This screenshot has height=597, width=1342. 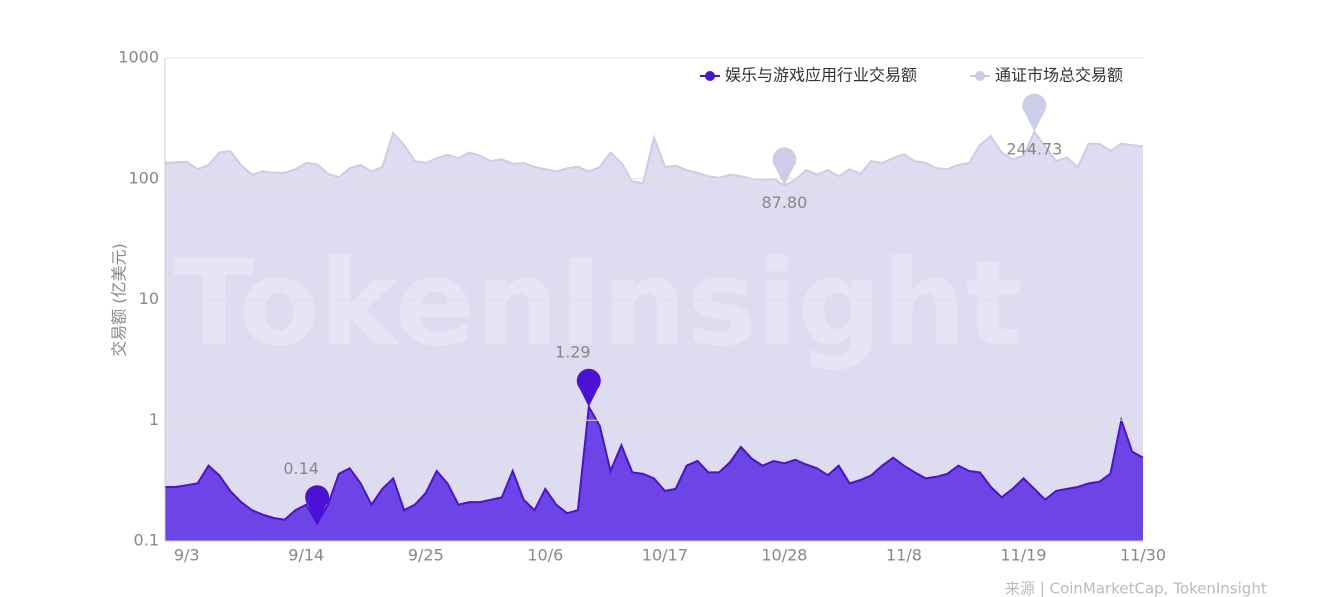 What do you see at coordinates (654, 158) in the screenshot?
I see `line` at bounding box center [654, 158].